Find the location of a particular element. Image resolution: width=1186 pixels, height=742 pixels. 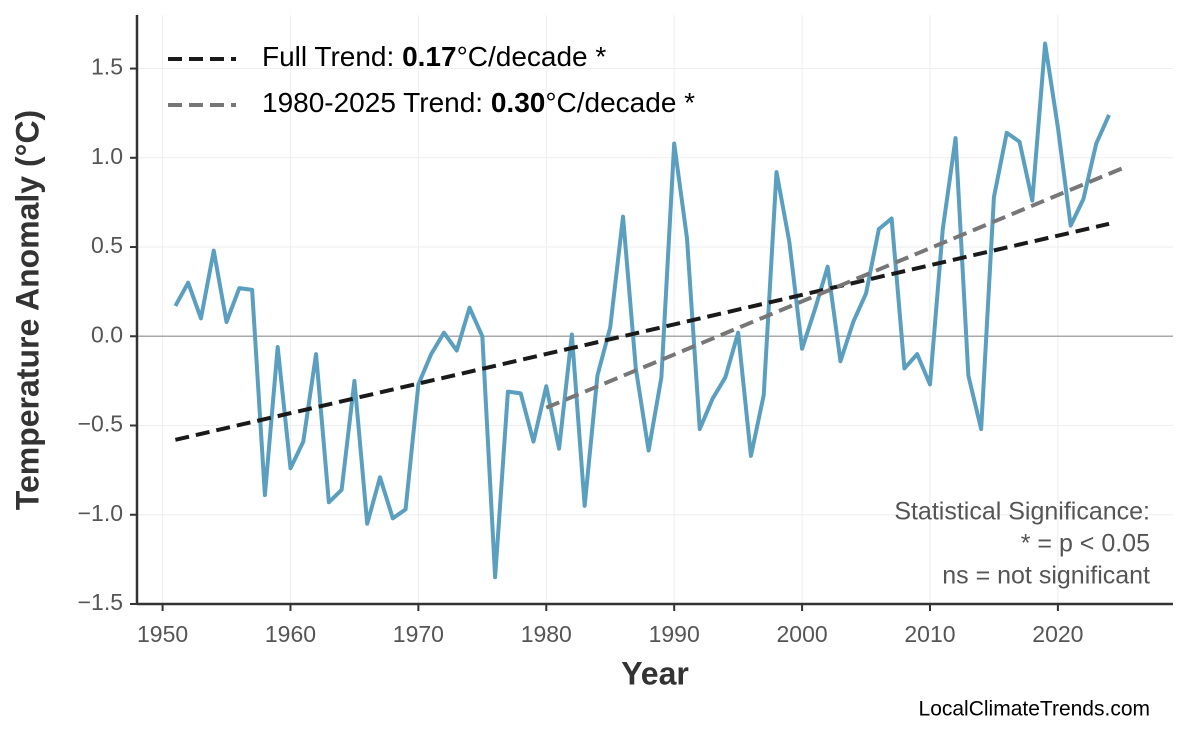

x-tick-label: 1950 is located at coordinates (162, 634).